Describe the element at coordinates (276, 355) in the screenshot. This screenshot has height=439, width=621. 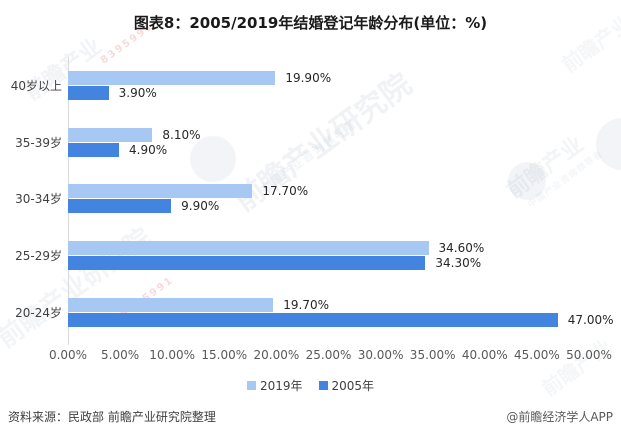
I see `x-axis-tick-label: 20.00%` at that location.